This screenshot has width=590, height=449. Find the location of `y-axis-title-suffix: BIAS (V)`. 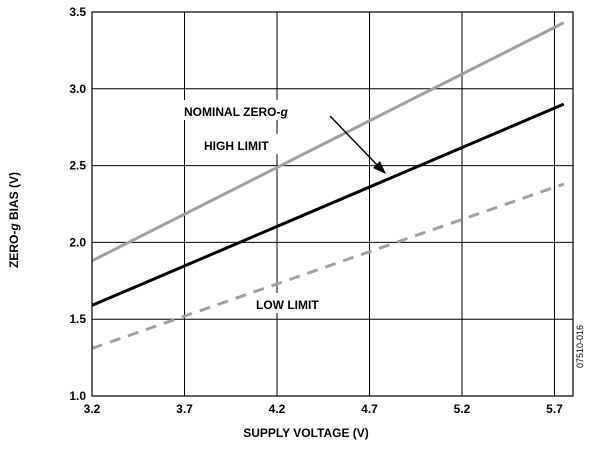

y-axis-title-suffix: BIAS (V) is located at coordinates (14, 197).